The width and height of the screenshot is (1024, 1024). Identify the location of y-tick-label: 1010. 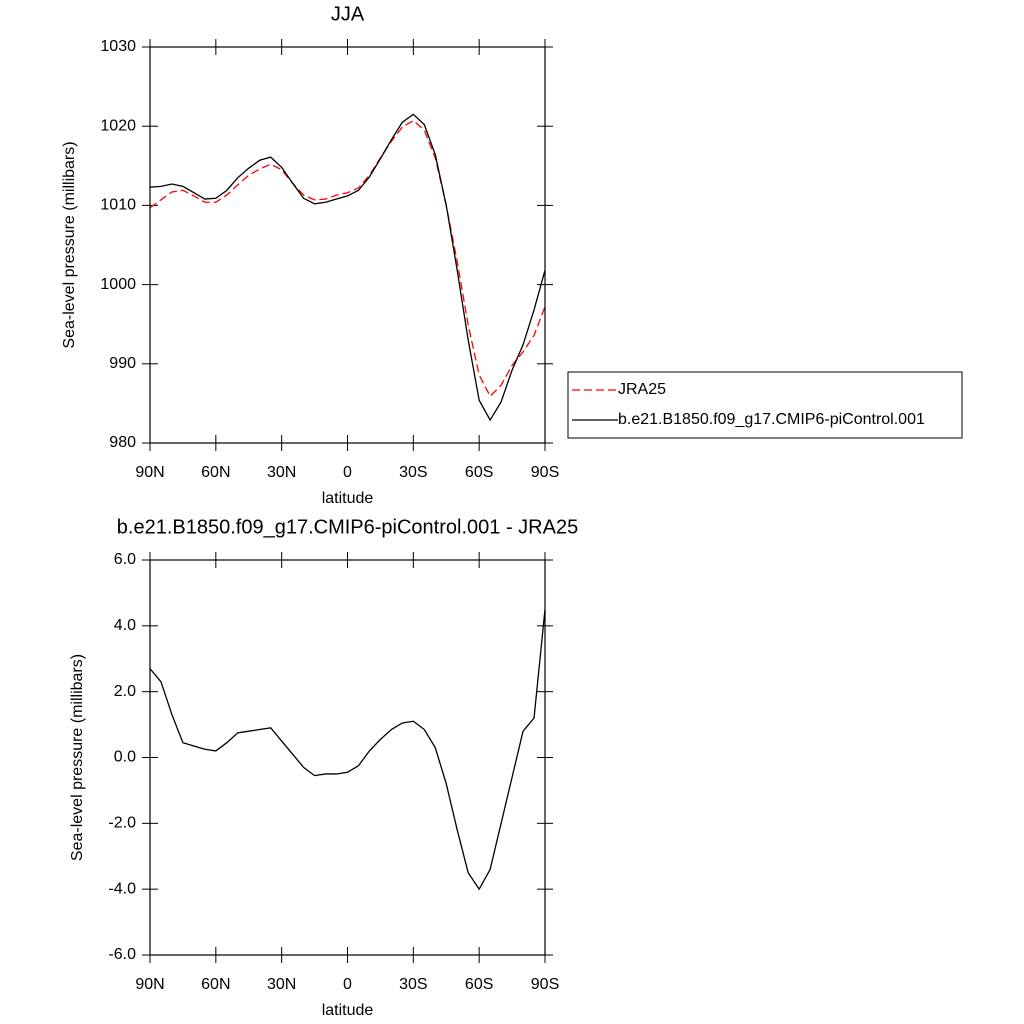
(118, 205).